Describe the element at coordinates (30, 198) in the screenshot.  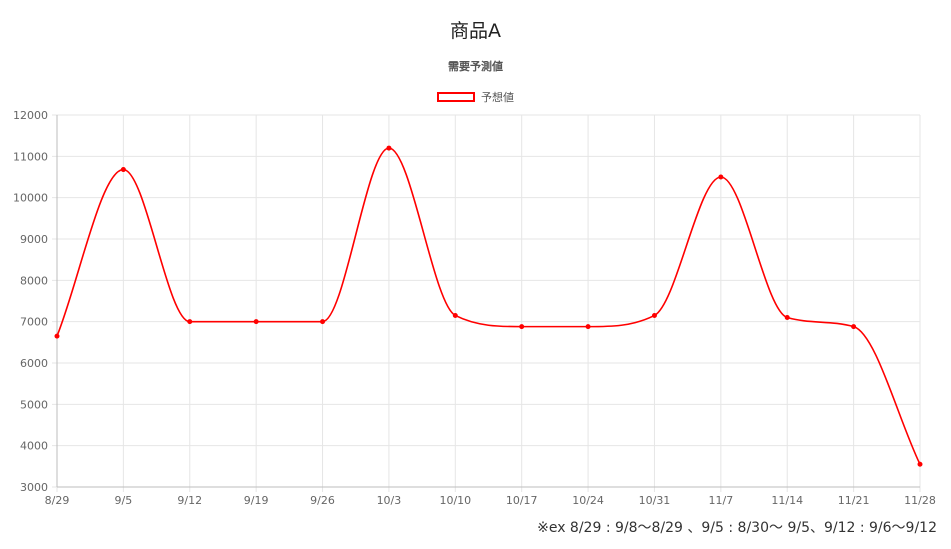
I see `y-tick-label: 10000` at that location.